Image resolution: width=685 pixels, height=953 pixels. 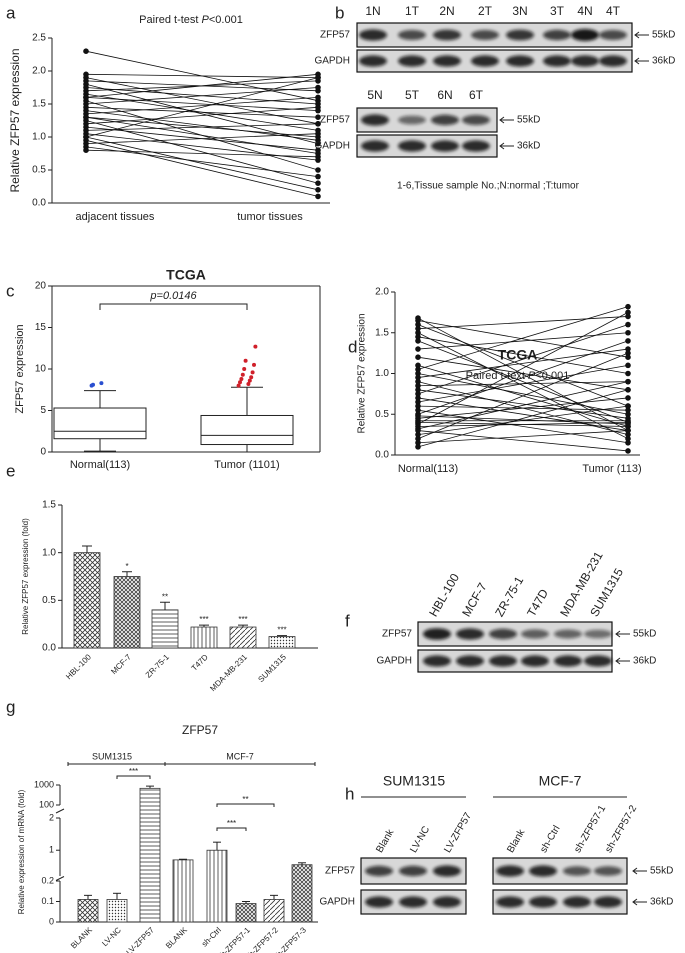 I want to click on y-tick-label: 0, so click(x=43, y=452).